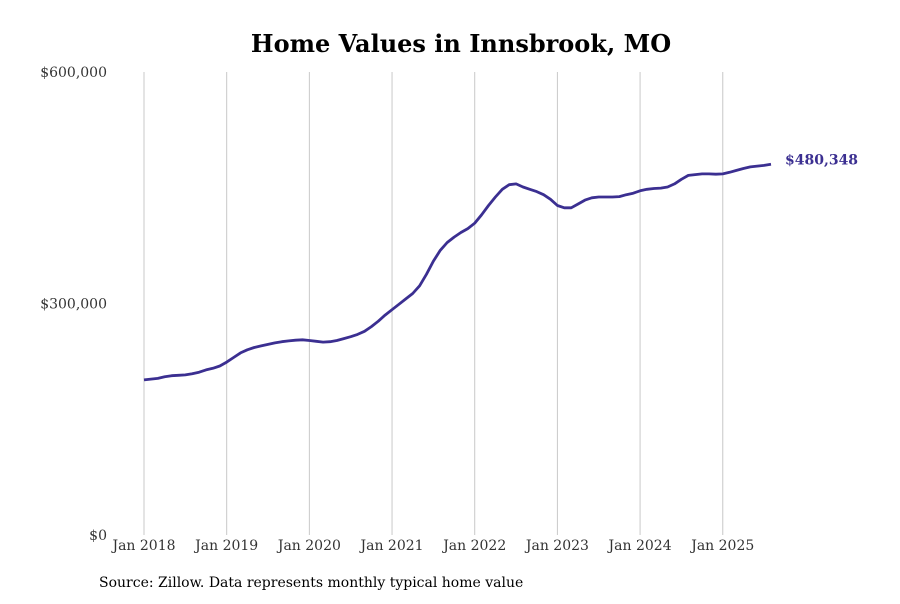 The height and width of the screenshot is (604, 900). I want to click on x-tick-label: Jan 2022, so click(473, 546).